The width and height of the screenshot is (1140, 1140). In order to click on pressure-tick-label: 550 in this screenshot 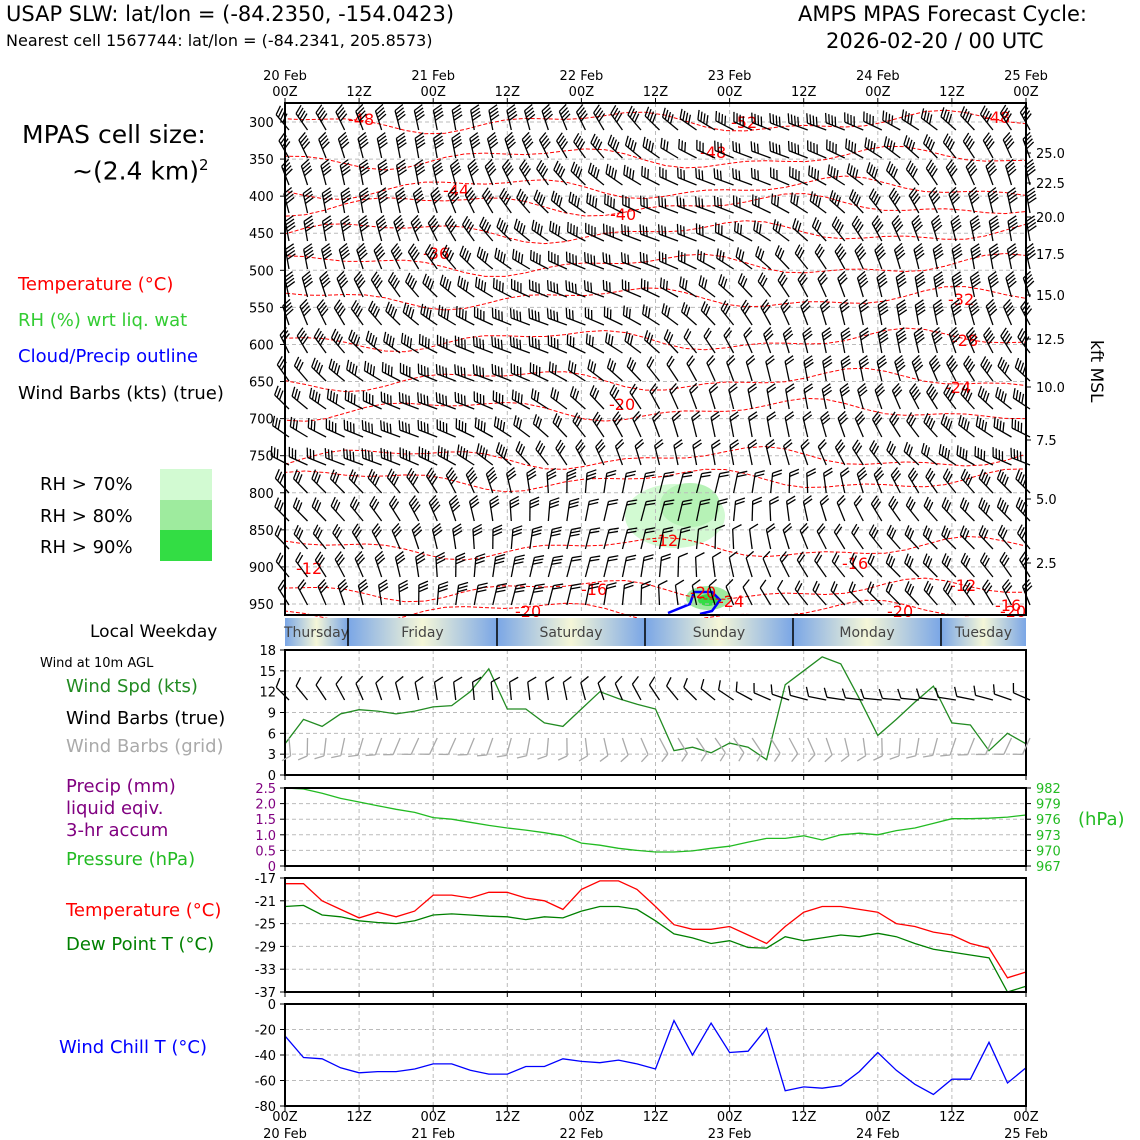, I will do `click(261, 308)`.